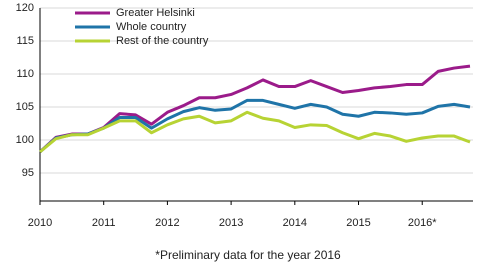 The width and height of the screenshot is (494, 265). What do you see at coordinates (422, 223) in the screenshot?
I see `x-tick-label: 2016*` at bounding box center [422, 223].